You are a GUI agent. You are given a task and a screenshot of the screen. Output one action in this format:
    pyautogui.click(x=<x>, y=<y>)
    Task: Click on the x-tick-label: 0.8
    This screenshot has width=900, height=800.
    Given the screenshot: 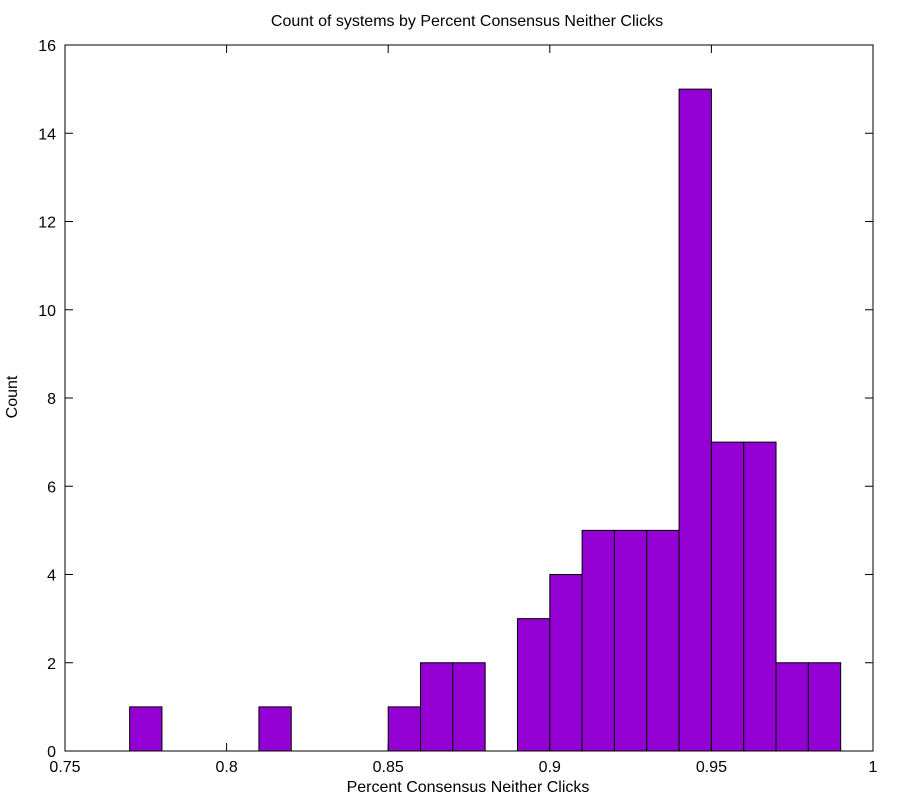 What is the action you would take?
    pyautogui.click(x=226, y=767)
    